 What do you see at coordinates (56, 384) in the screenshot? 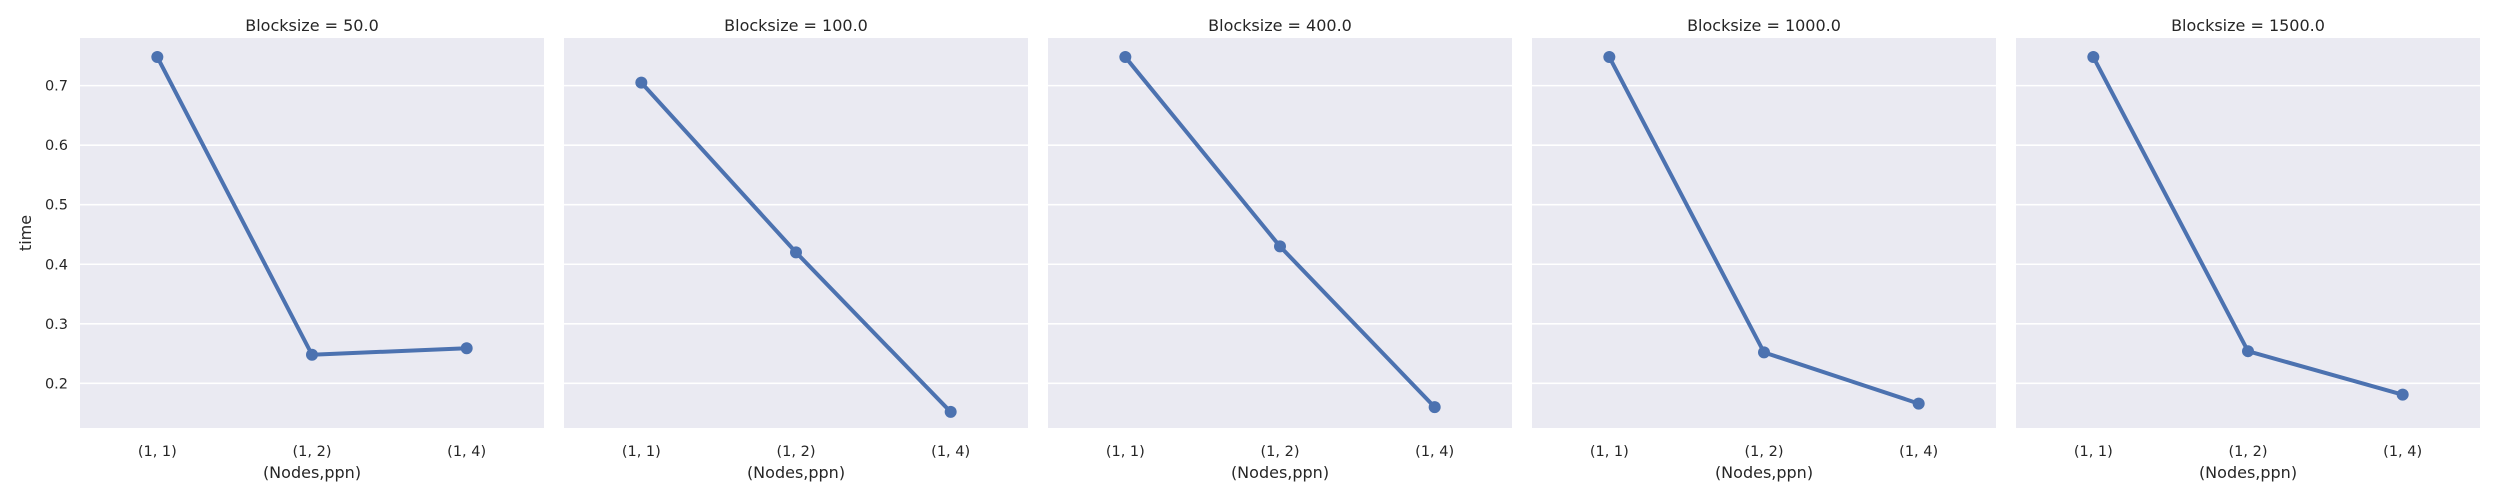
I see `y-tick-label: 0.2` at bounding box center [56, 384].